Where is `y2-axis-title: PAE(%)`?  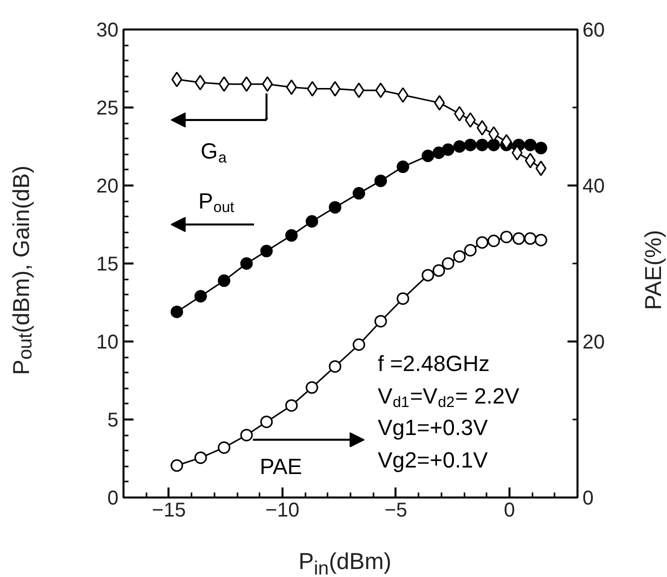 y2-axis-title: PAE(%) is located at coordinates (653, 270).